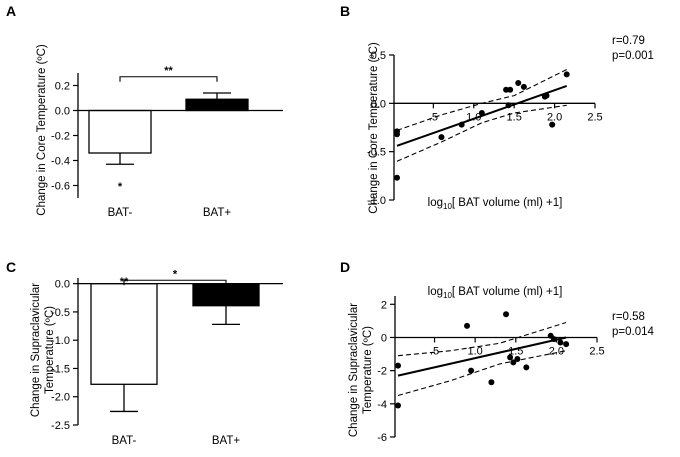 Image resolution: width=680 pixels, height=457 pixels. Describe the element at coordinates (514, 117) in the screenshot. I see `x-tick-label: 1.5` at that location.